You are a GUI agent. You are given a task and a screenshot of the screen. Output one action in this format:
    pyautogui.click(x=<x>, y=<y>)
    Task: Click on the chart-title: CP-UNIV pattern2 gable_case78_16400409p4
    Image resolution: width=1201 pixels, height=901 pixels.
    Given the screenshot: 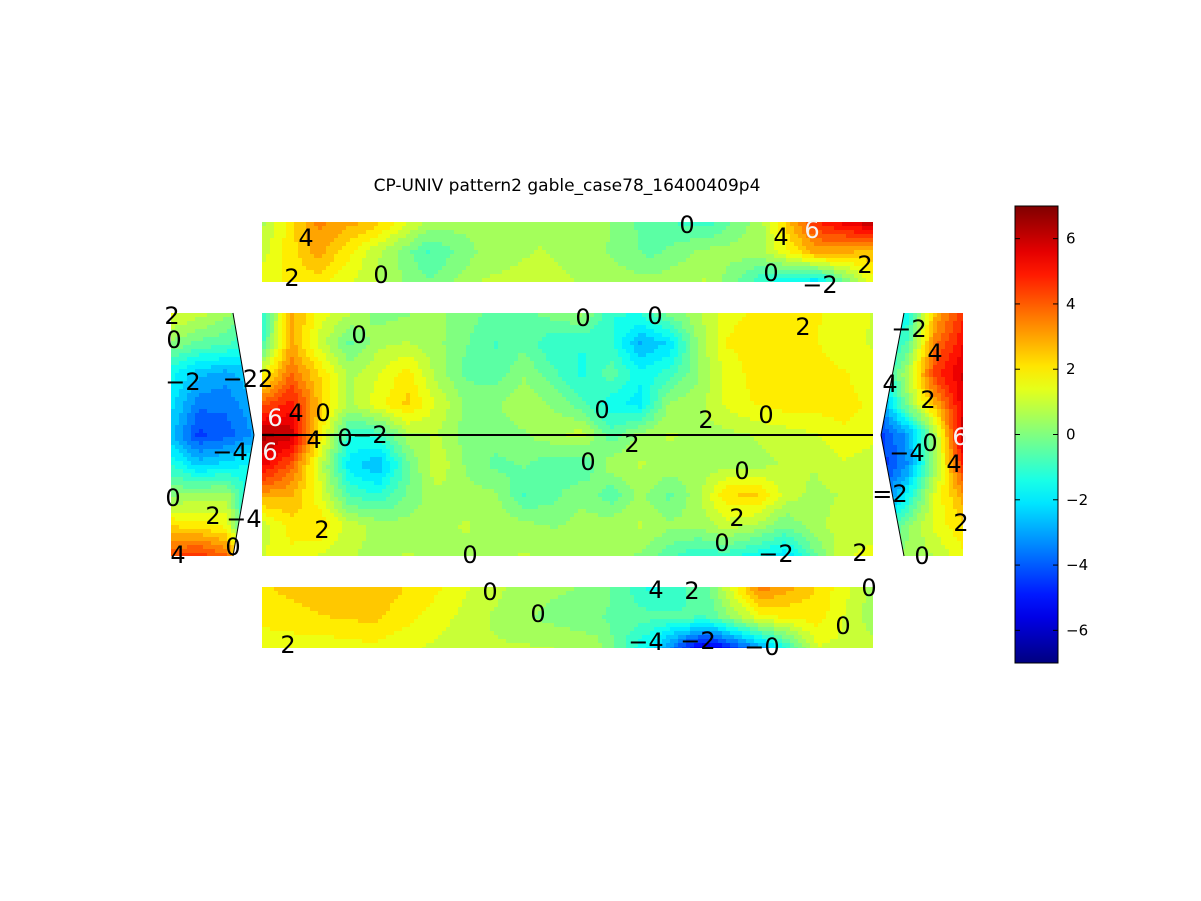 What is the action you would take?
    pyautogui.click(x=567, y=186)
    